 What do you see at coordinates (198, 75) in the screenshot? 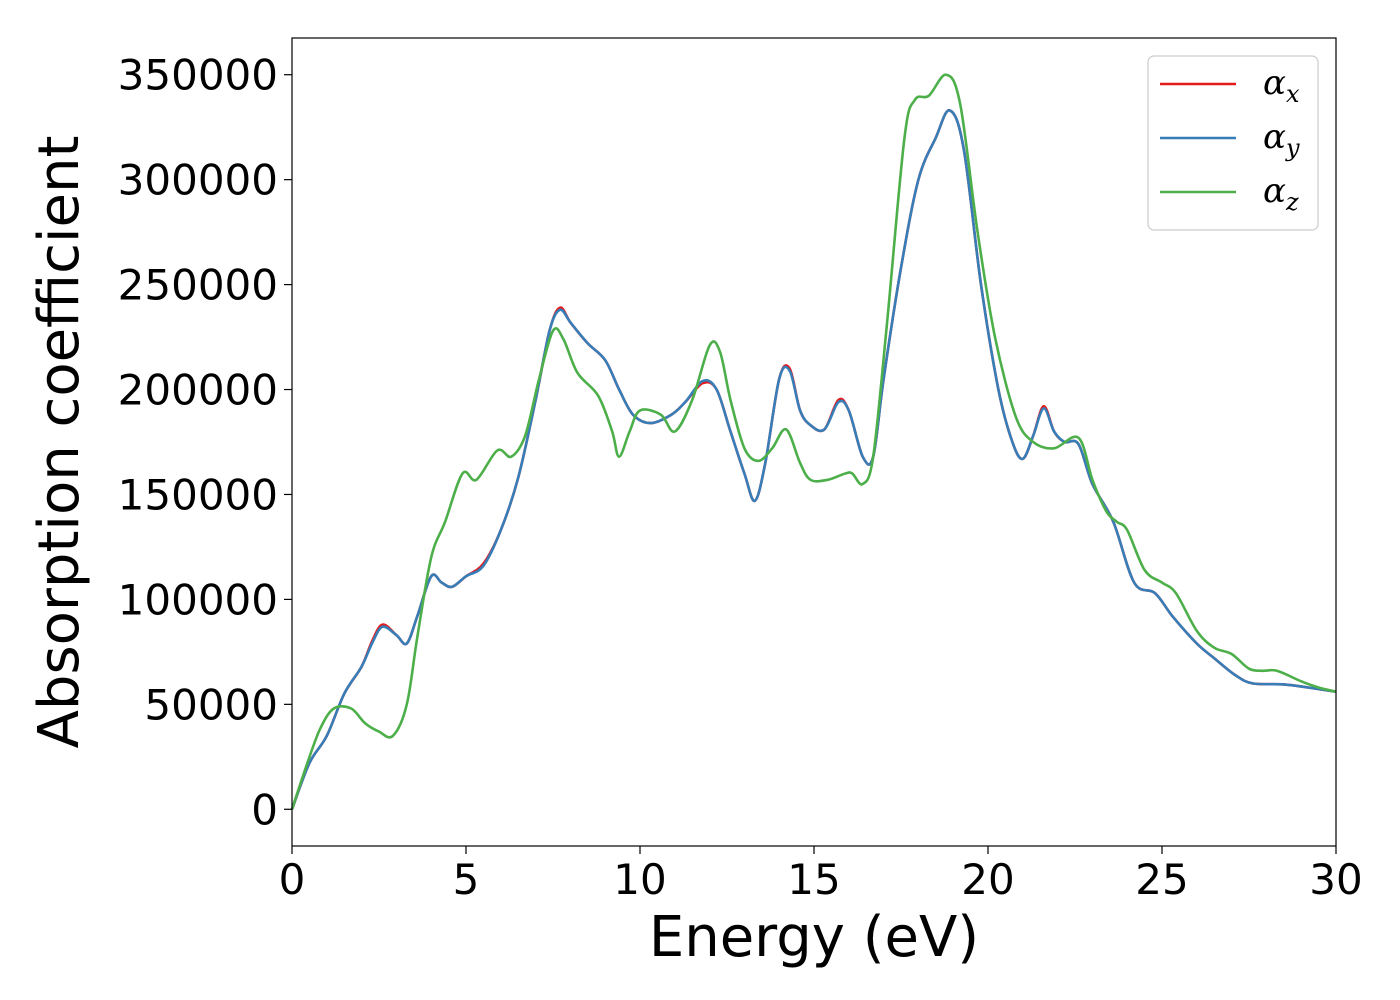
I see `y-tick-label: 350000` at bounding box center [198, 75].